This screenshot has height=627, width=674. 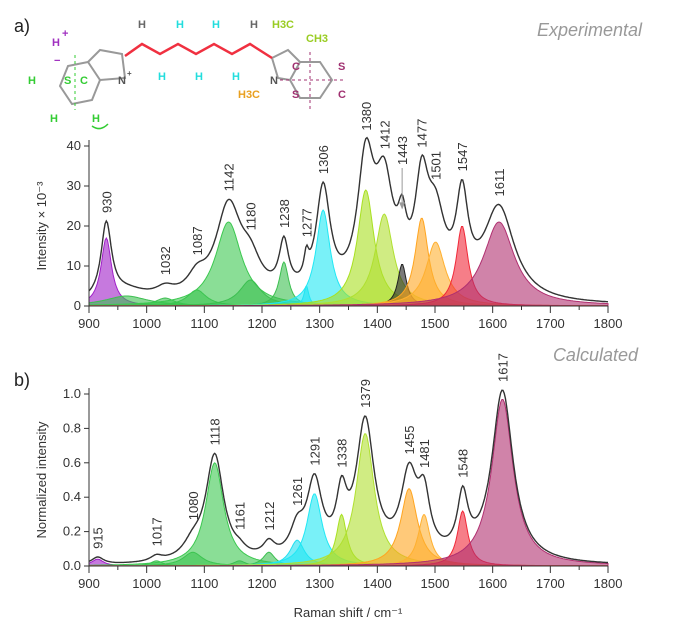 What do you see at coordinates (74, 265) in the screenshot?
I see `y-tick-label: 10` at bounding box center [74, 265].